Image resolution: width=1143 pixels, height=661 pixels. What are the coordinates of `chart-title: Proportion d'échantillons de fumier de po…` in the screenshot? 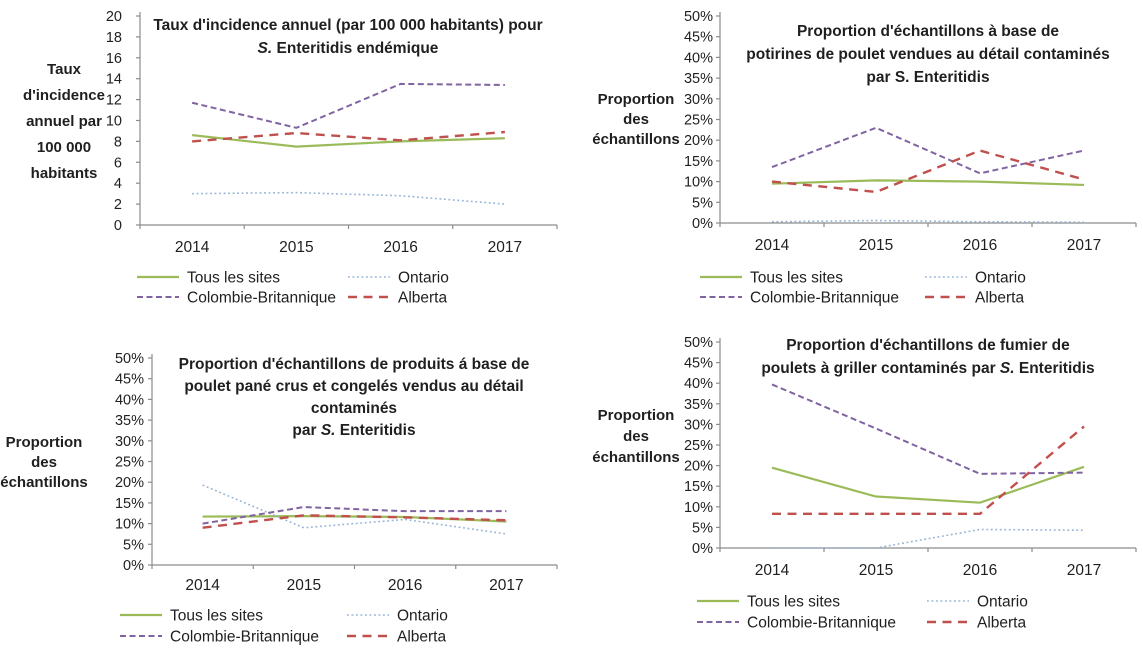 It's located at (925, 357).